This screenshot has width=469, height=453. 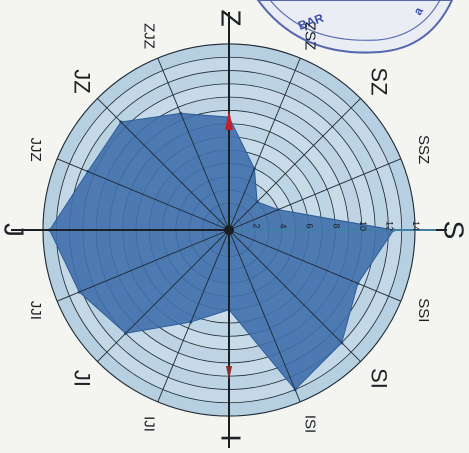 I want to click on spoke-jz, so click(x=163, y=164).